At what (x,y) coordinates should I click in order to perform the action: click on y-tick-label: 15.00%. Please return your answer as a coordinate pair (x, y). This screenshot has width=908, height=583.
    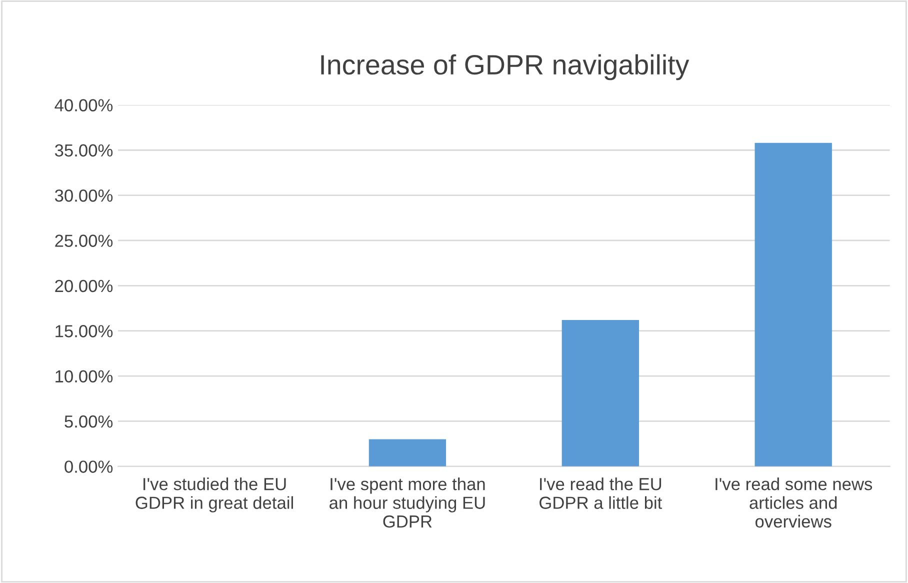
    Looking at the image, I should click on (84, 331).